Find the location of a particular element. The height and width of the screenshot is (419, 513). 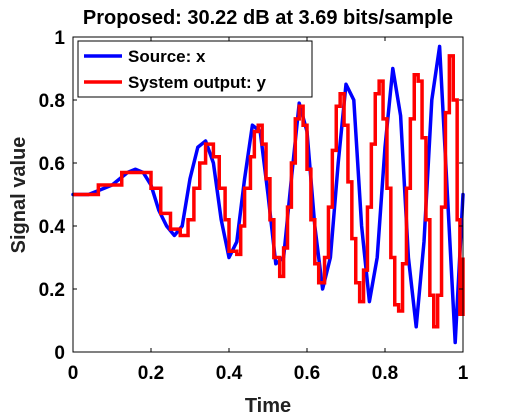

x-tick-label: 0.2 is located at coordinates (151, 373).